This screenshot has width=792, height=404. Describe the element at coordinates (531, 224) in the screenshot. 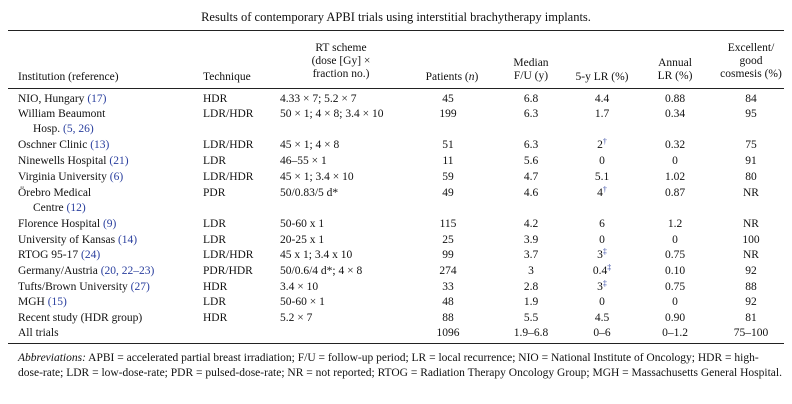

I see `row-6-median: 4.2` at that location.